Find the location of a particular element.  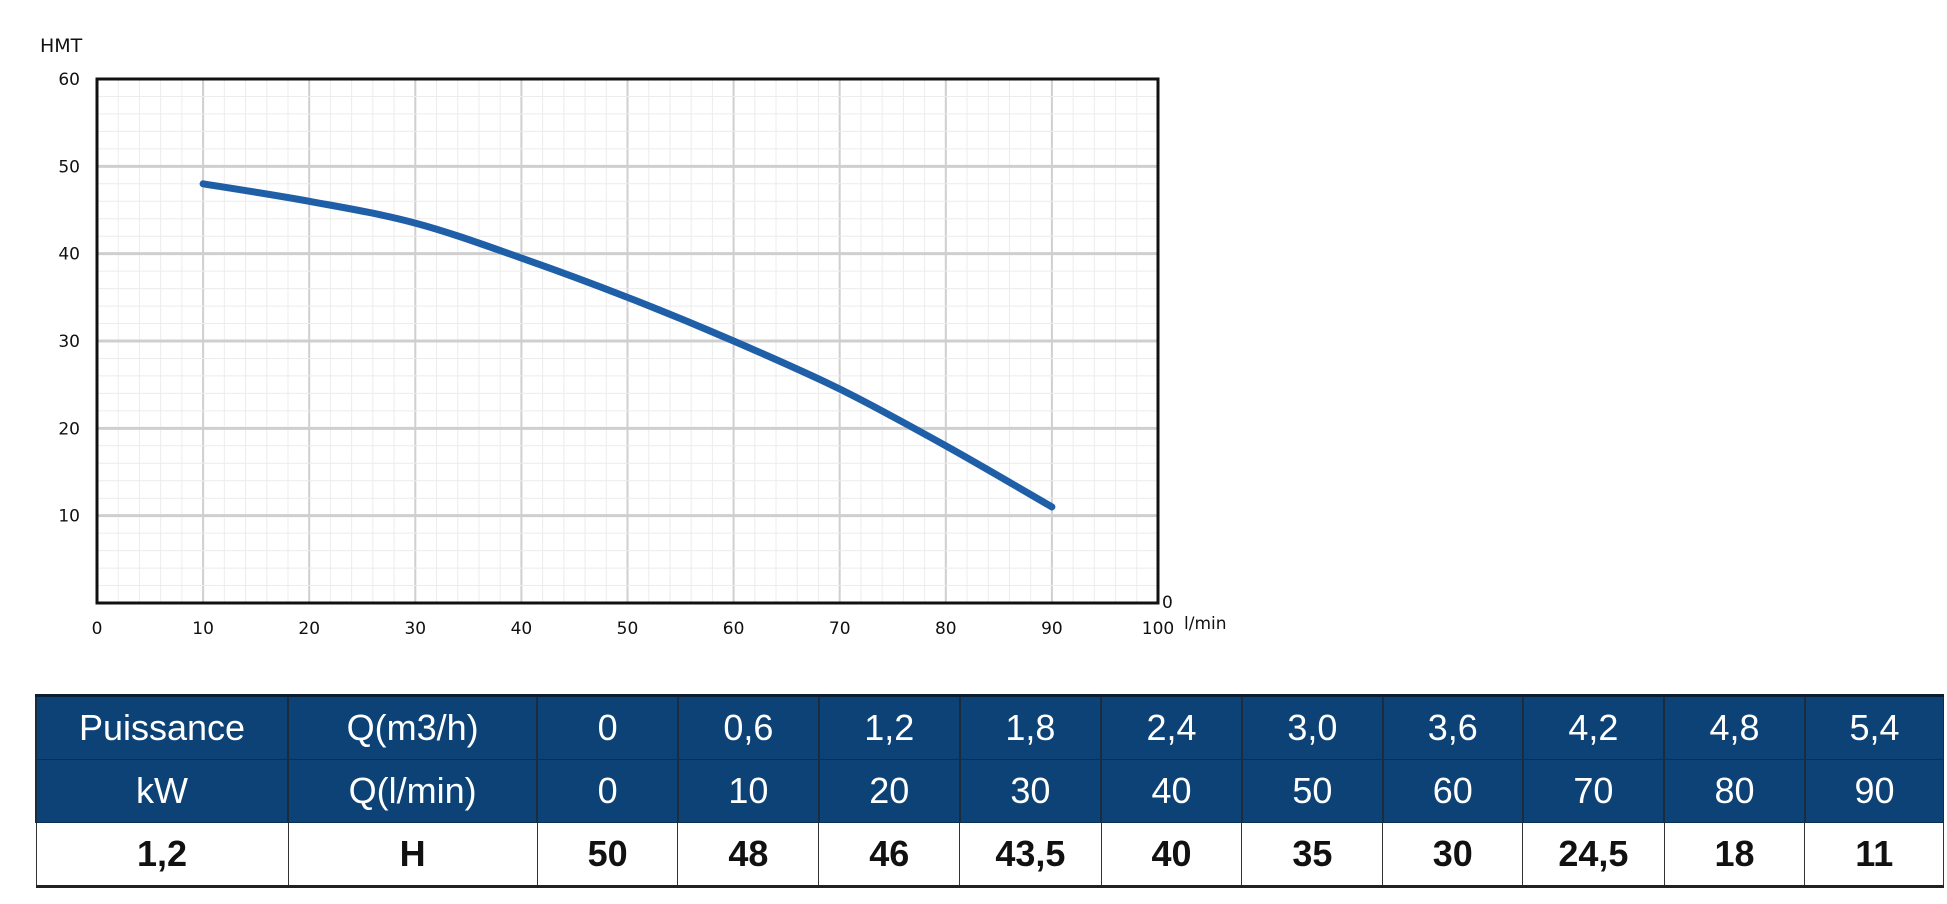

table-row: 1,2 H 50 48 46 43,5 40 35 30 24,5 18 11 is located at coordinates (989, 855).